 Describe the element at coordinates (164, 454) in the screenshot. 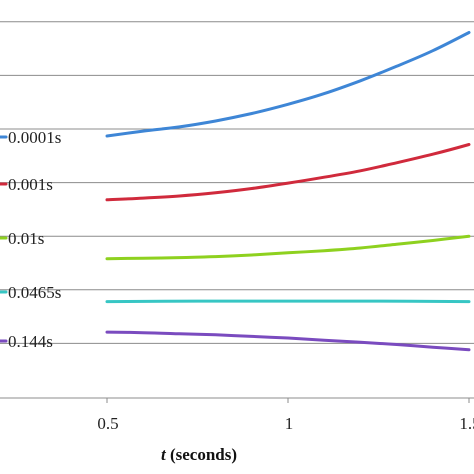

I see `x-axis-title-variable: t` at that location.